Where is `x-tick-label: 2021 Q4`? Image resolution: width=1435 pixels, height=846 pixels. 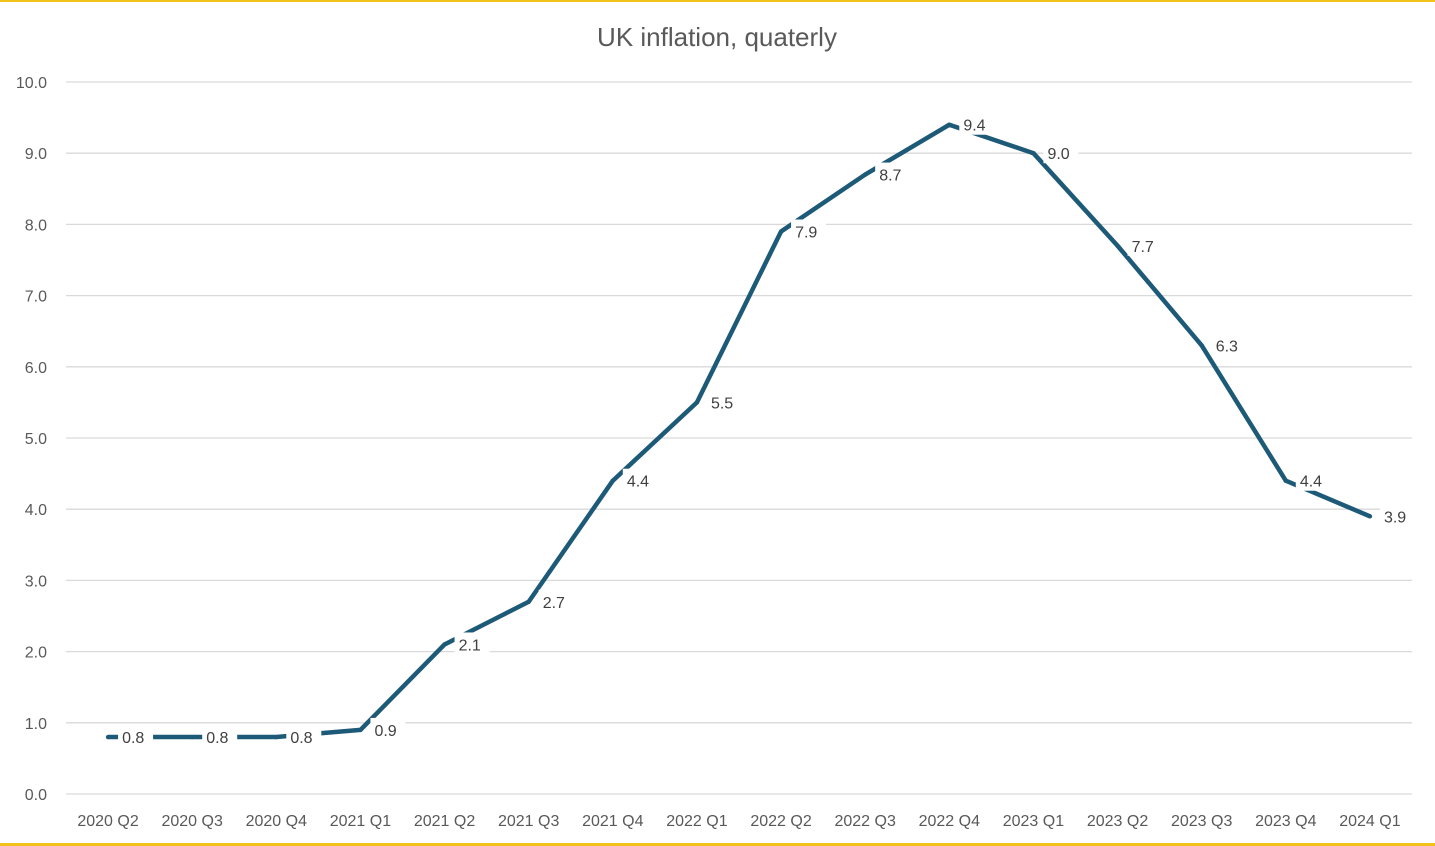 x-tick-label: 2021 Q4 is located at coordinates (612, 821).